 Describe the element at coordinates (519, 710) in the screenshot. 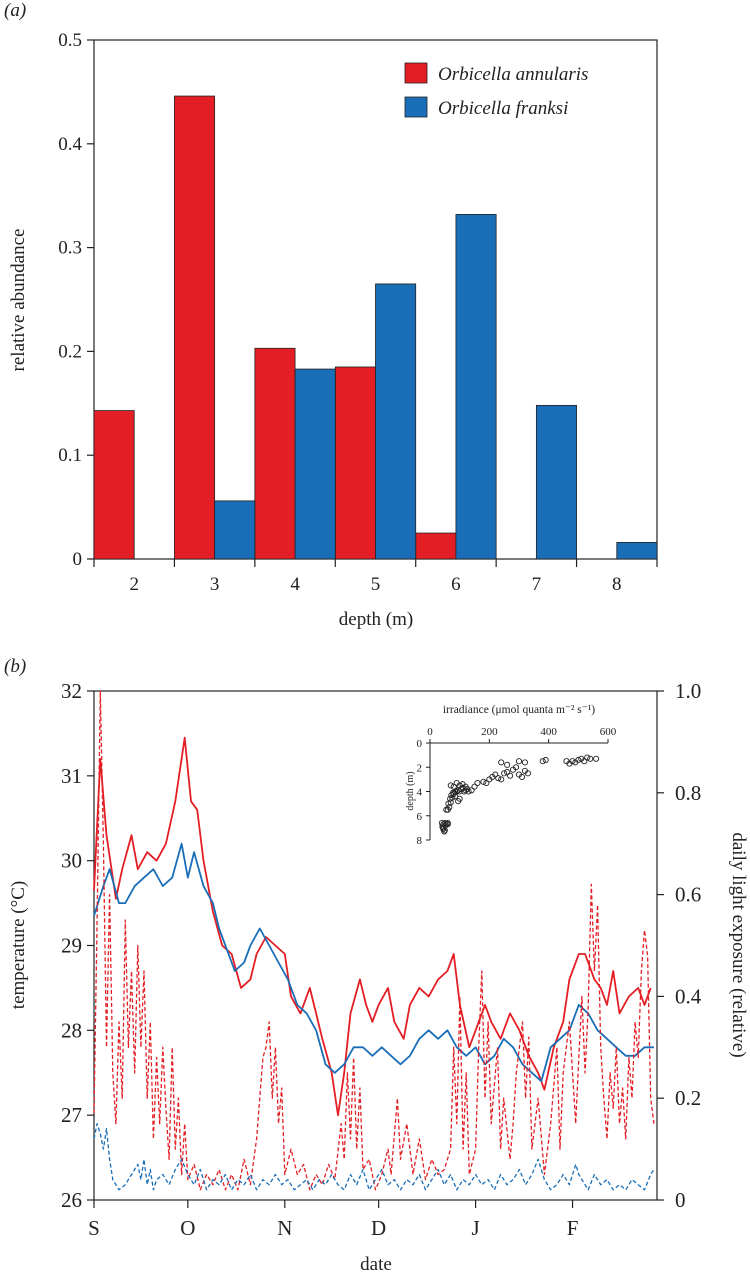

I see `inset-x-axis-title: irradiance (μmol quanta m⁻² s⁻¹)` at that location.